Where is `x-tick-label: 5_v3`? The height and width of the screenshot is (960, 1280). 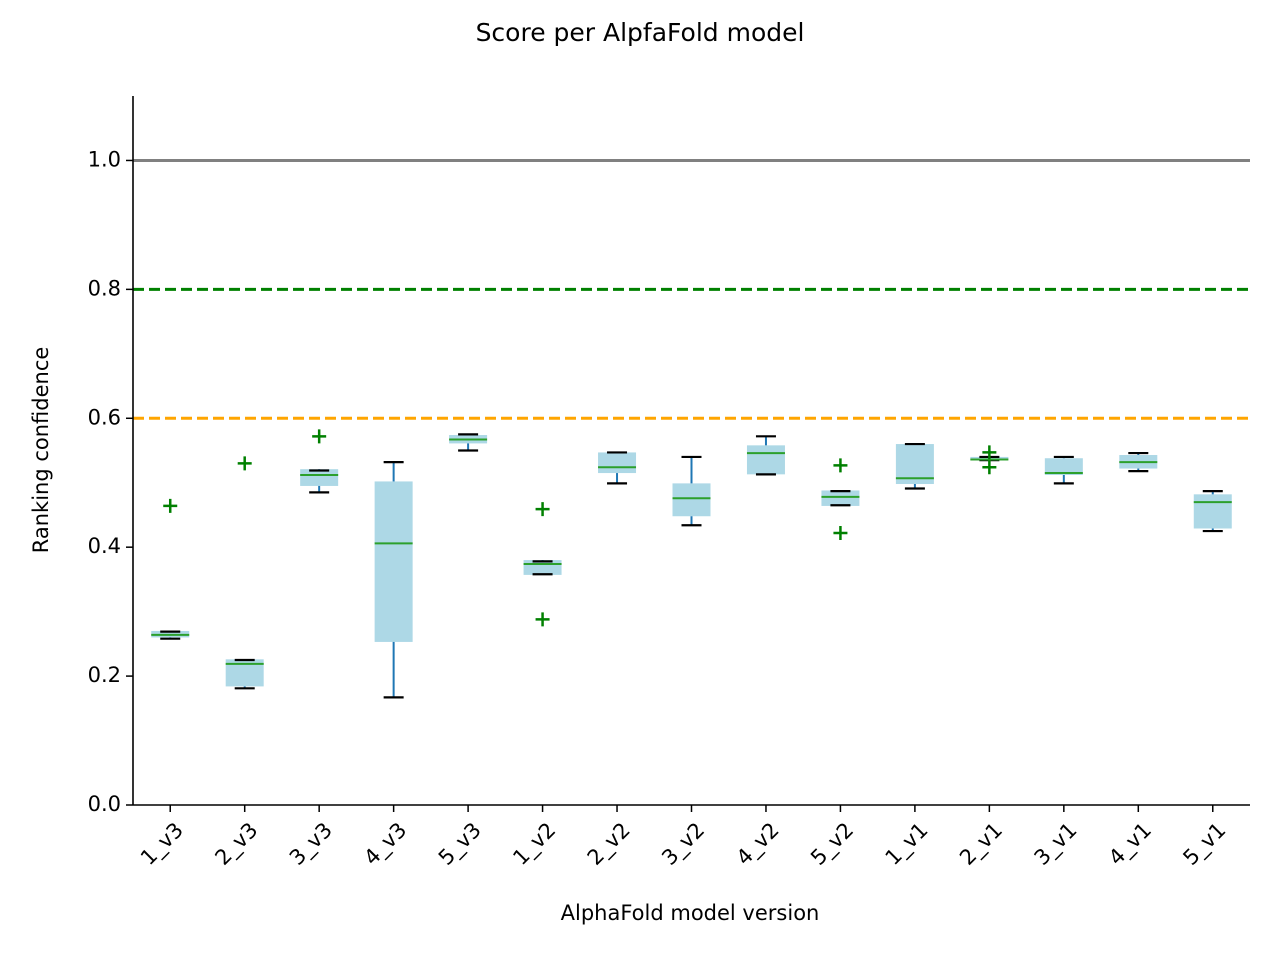 x-tick-label: 5_v3 is located at coordinates (460, 844).